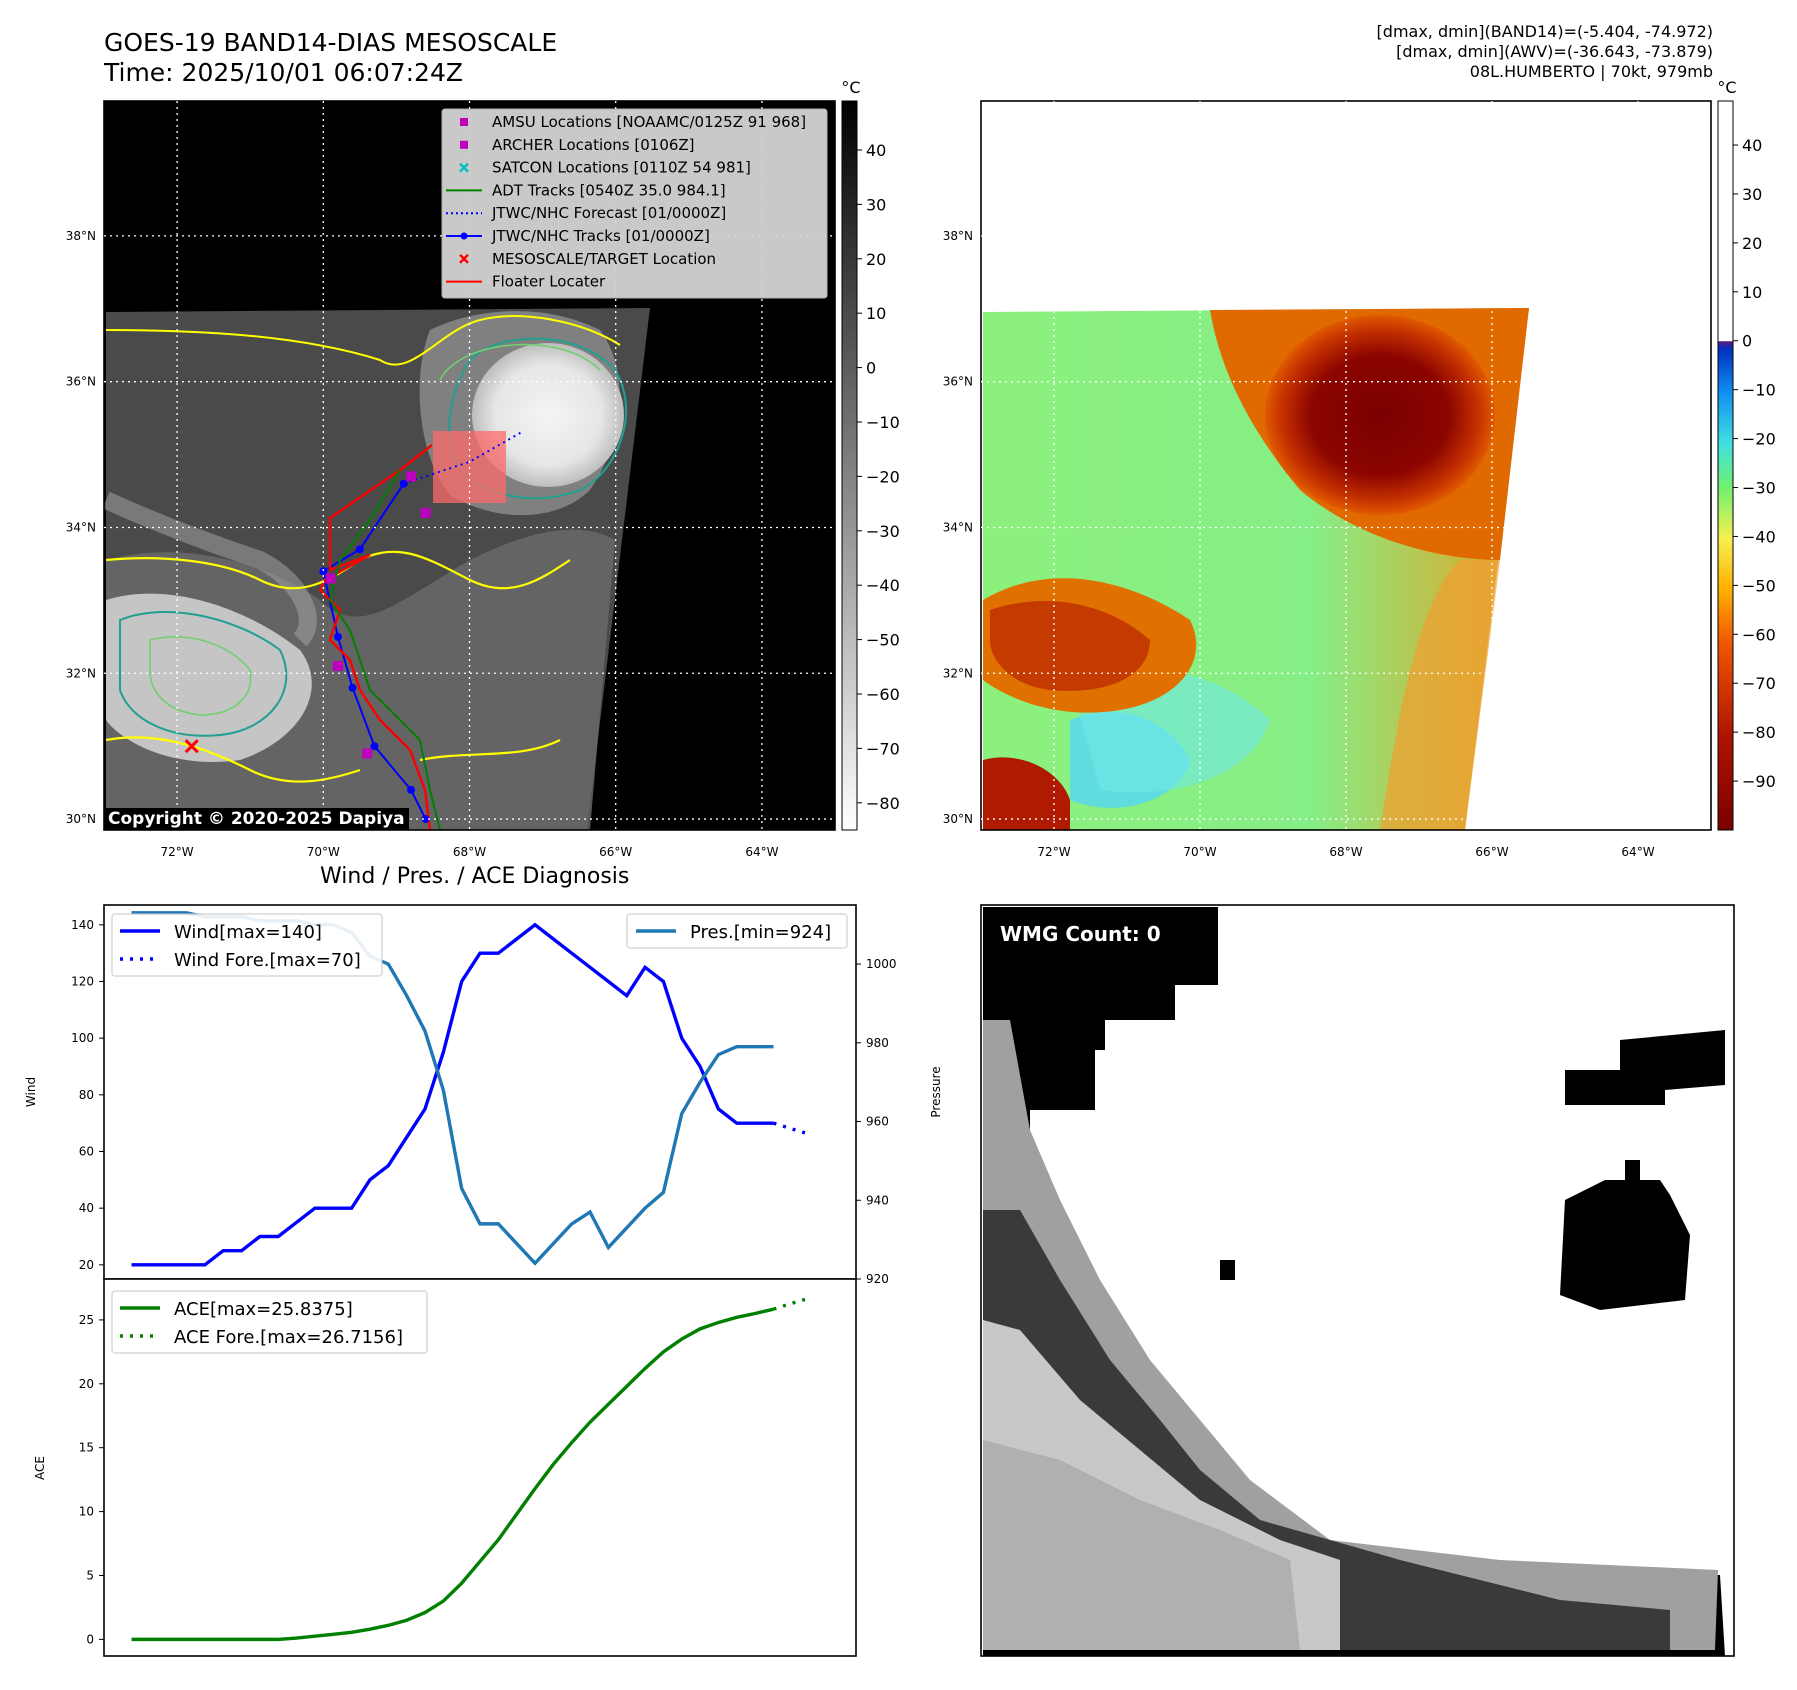  What do you see at coordinates (1754, 463) in the screenshot?
I see `colorbar-awv-ticks: 40 30 20 10 0 −10 −20 −30 −40 −50 −60 −70 −80 −90` at bounding box center [1754, 463].